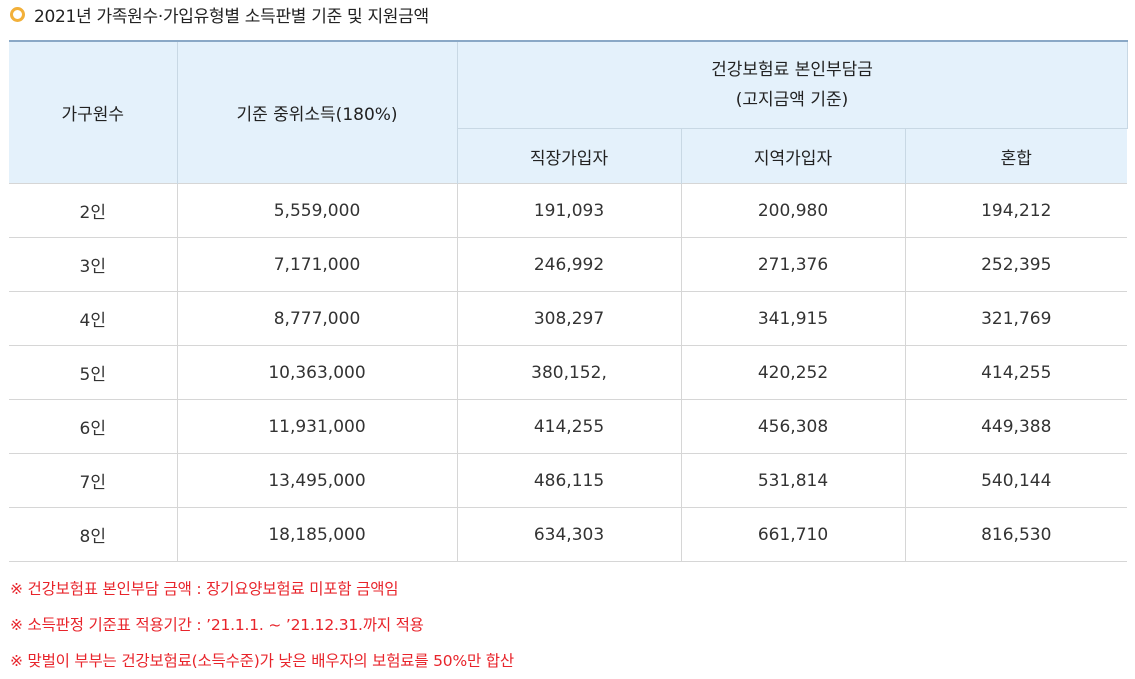 This screenshot has height=679, width=1135. Describe the element at coordinates (792, 100) in the screenshot. I see `header-premium-group-line2: (고지금액 기준)` at that location.